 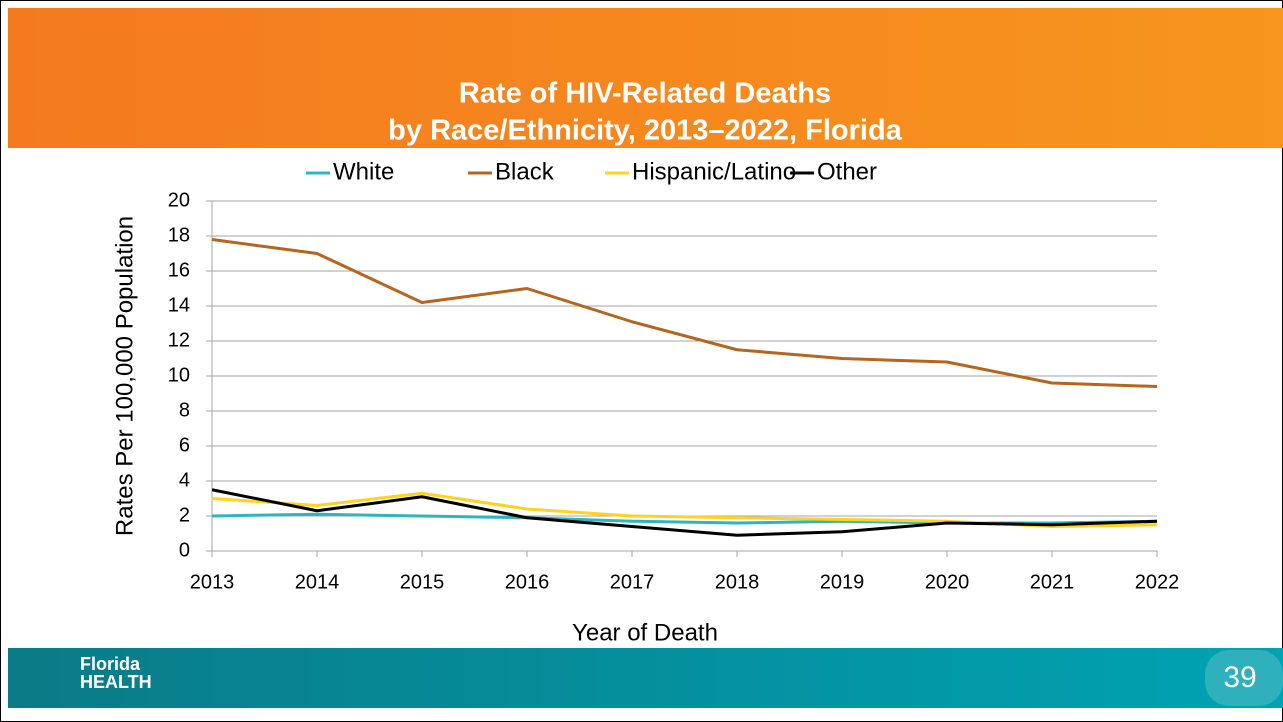 I want to click on x-tick-label: 2018, so click(x=737, y=582).